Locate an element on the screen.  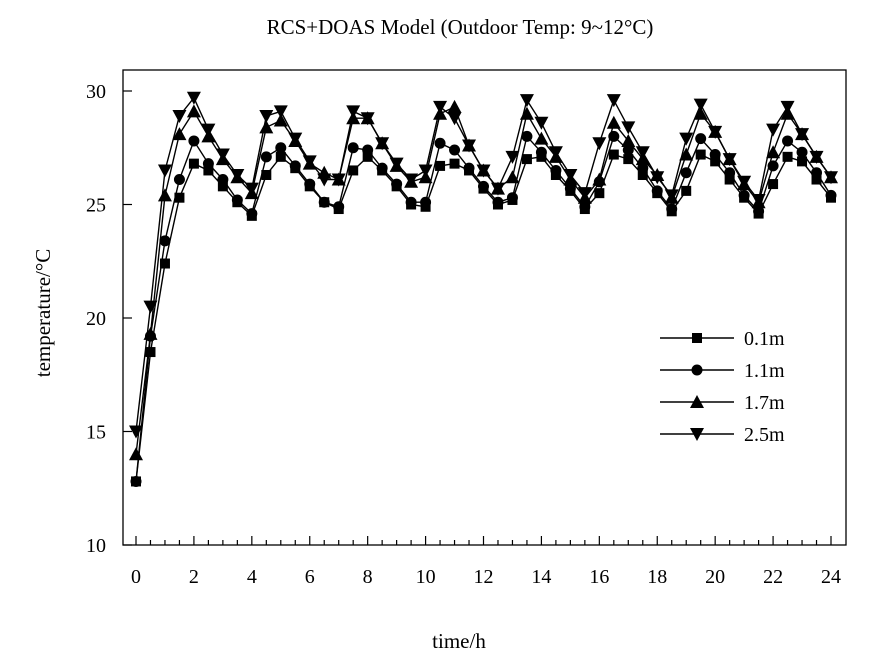
x-tick-label: 14 is located at coordinates (541, 577).